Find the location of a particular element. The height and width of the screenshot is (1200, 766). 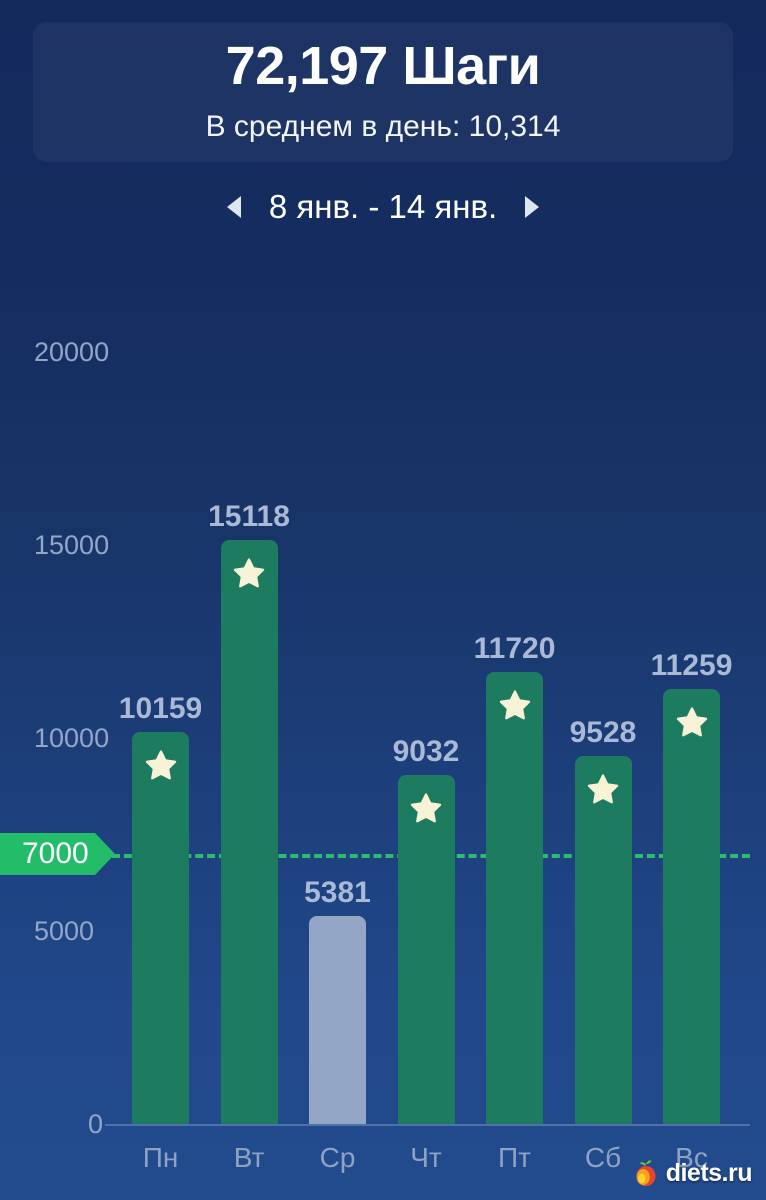

bar-value-label: 10159 is located at coordinates (160, 708).